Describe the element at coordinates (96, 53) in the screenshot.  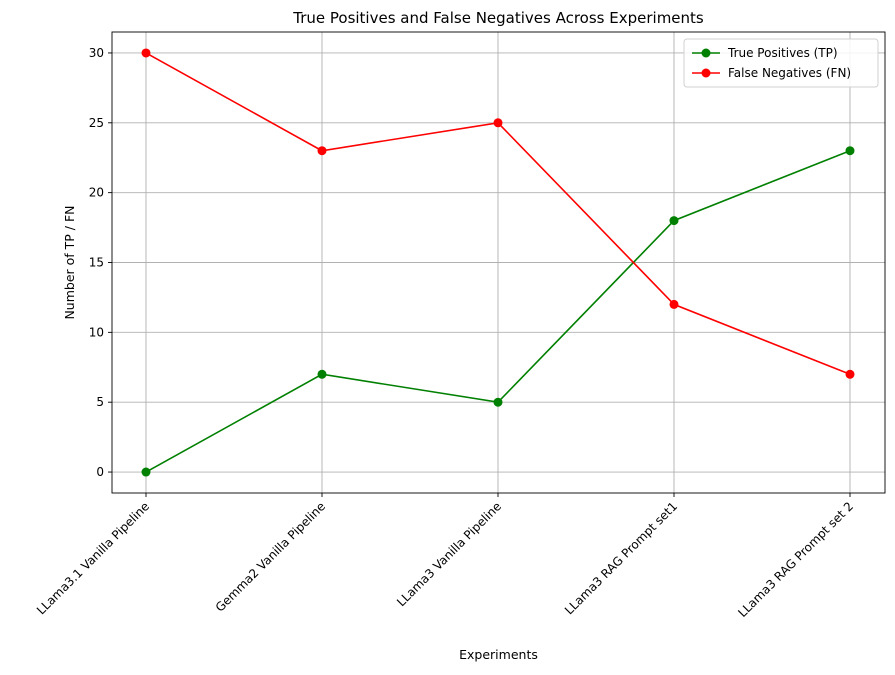
I see `y-tick-label: 30` at that location.